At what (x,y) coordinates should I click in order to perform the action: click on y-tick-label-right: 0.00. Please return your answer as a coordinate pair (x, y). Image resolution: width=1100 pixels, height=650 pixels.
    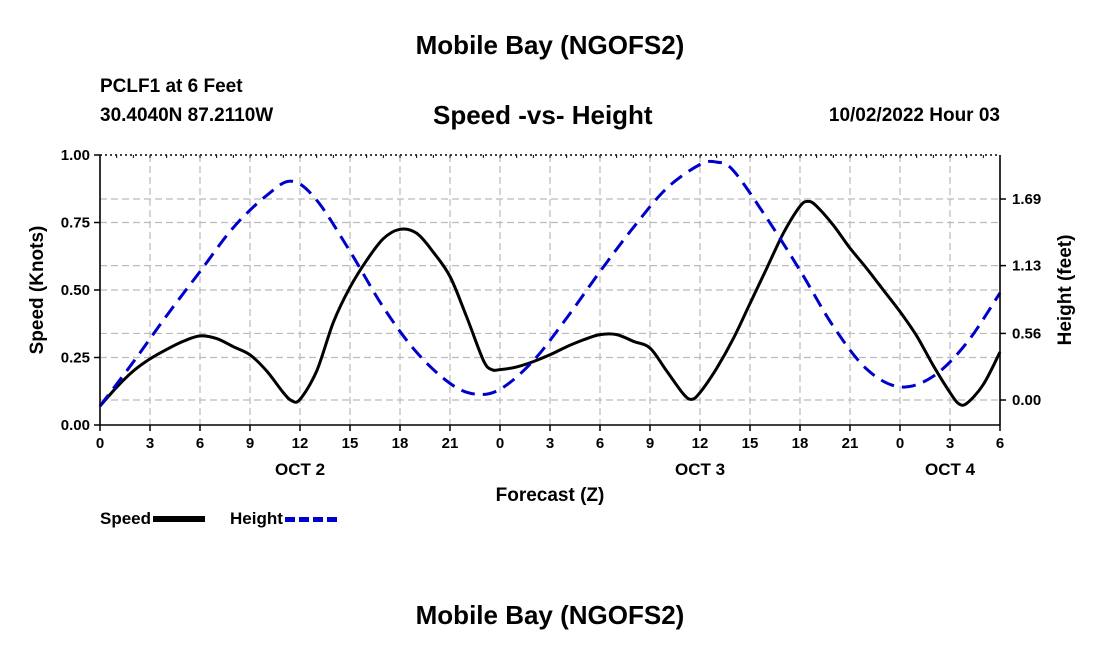
    Looking at the image, I should click on (1026, 400).